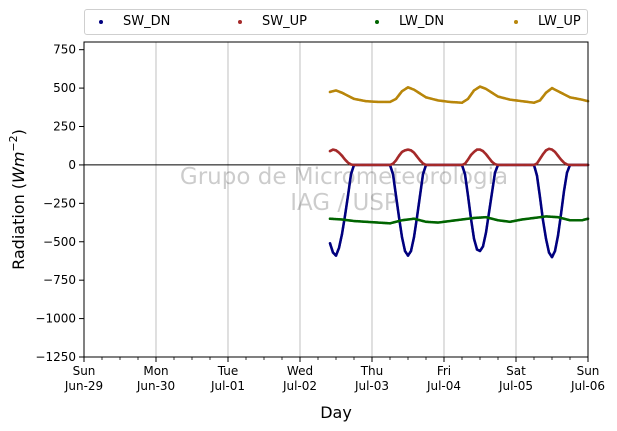  Describe the element at coordinates (587, 386) in the screenshot. I see `x-tick-date: Jul-06` at that location.